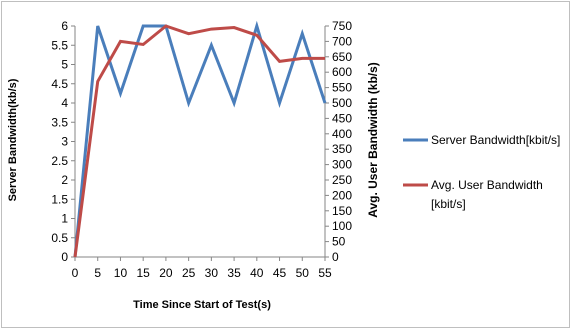  Describe the element at coordinates (335, 257) in the screenshot. I see `y2-tick-label: 0` at that location.